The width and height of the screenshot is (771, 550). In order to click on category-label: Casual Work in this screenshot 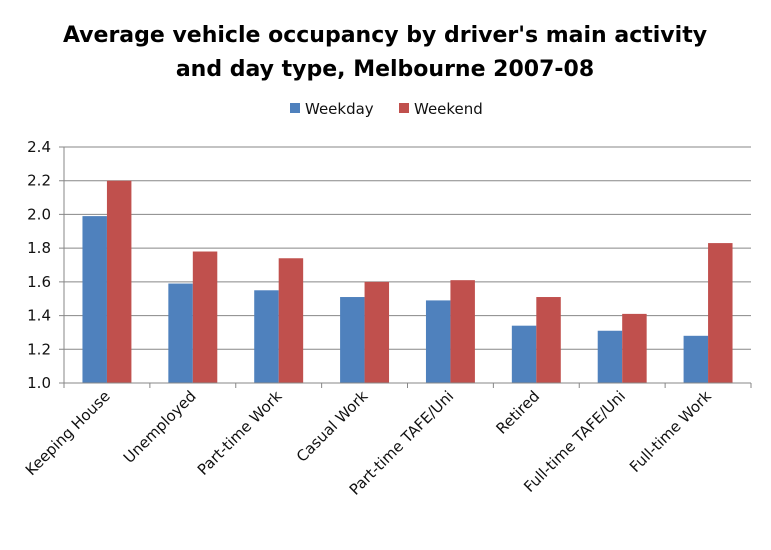, I will do `click(332, 426)`.